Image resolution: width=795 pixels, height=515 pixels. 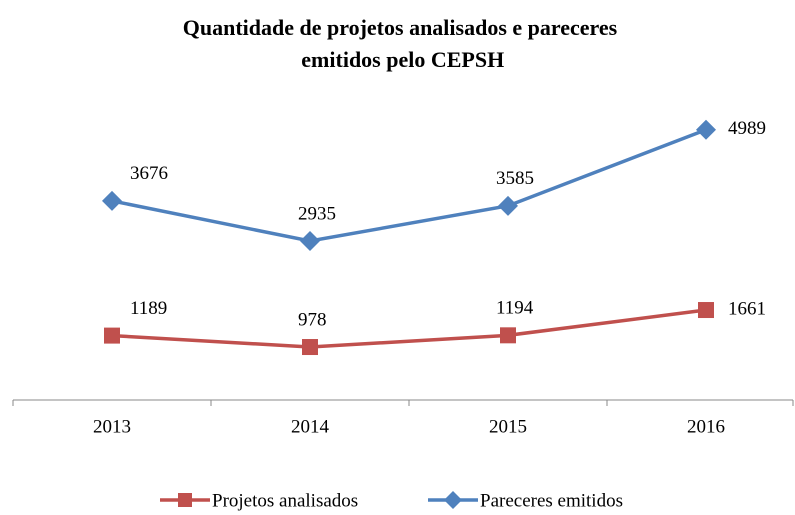 What do you see at coordinates (149, 173) in the screenshot?
I see `data-label: 3676` at bounding box center [149, 173].